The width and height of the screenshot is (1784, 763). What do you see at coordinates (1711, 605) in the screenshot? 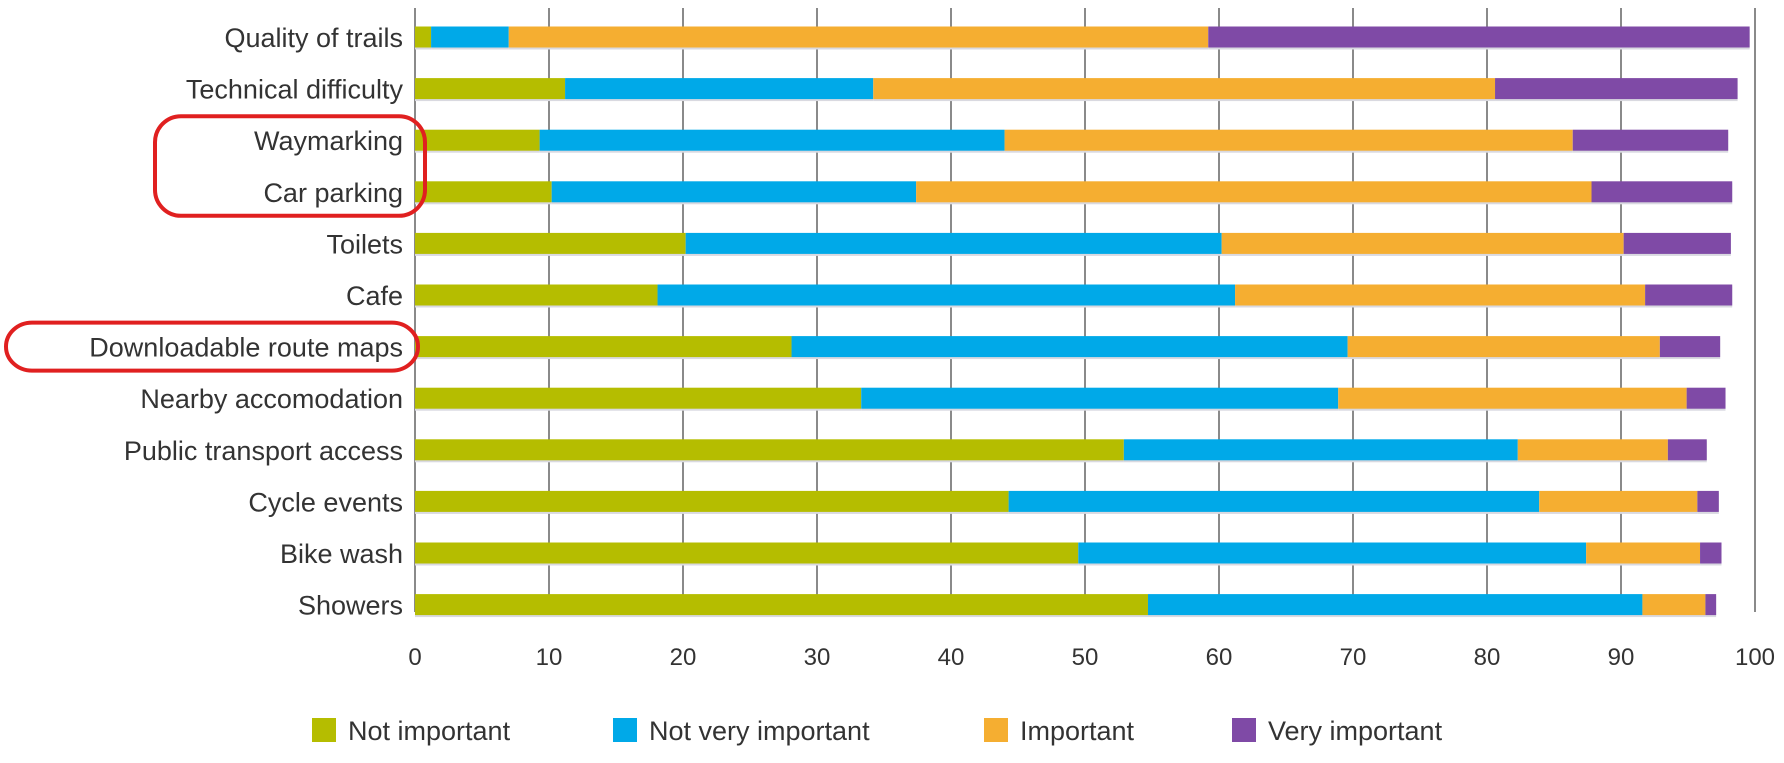
I see `bar-segment-showers-very-important` at bounding box center [1711, 605].